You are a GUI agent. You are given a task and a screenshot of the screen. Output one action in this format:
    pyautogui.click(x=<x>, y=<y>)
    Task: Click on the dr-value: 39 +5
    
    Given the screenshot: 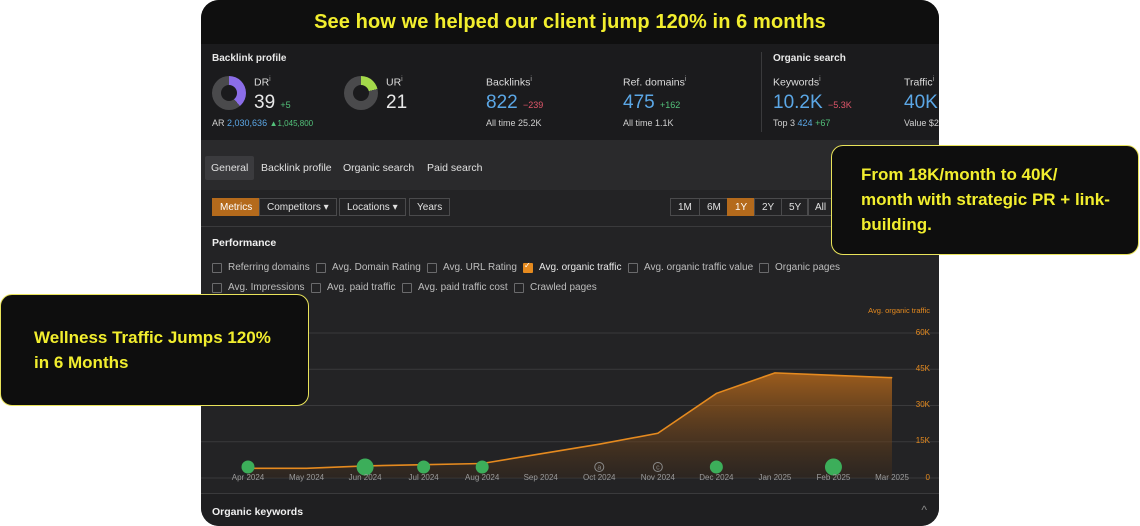 What is the action you would take?
    pyautogui.click(x=272, y=102)
    